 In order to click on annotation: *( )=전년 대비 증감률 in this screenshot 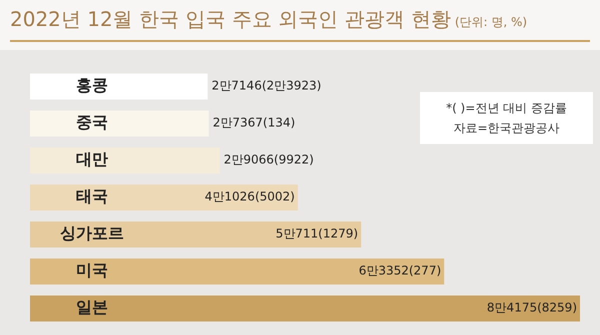, I will do `click(506, 108)`.